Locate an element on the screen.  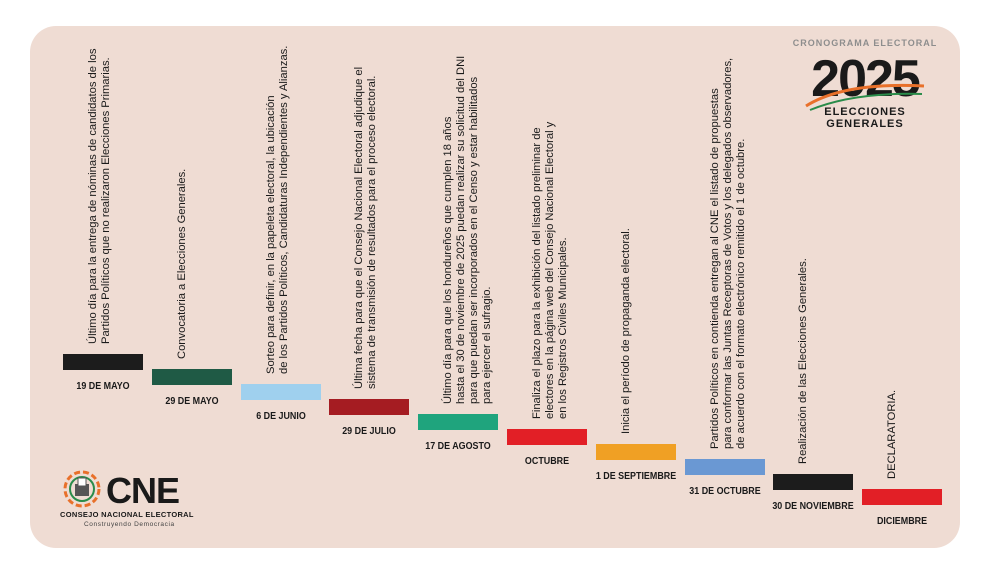
description-line: Realización de las Elecciones Generales. is located at coordinates (803, 361).